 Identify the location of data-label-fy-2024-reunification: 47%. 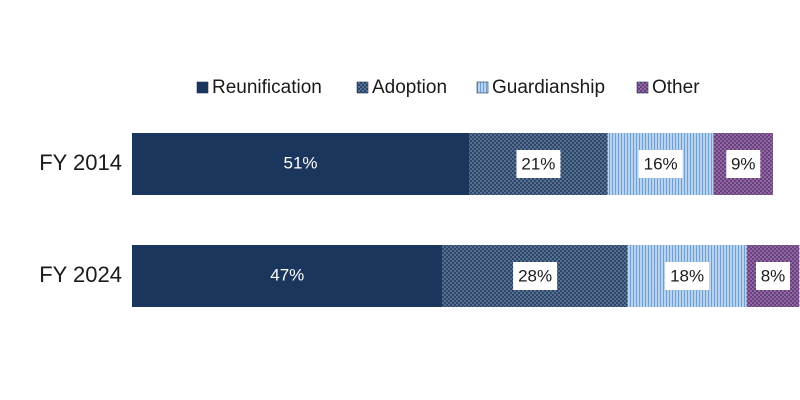
(287, 274).